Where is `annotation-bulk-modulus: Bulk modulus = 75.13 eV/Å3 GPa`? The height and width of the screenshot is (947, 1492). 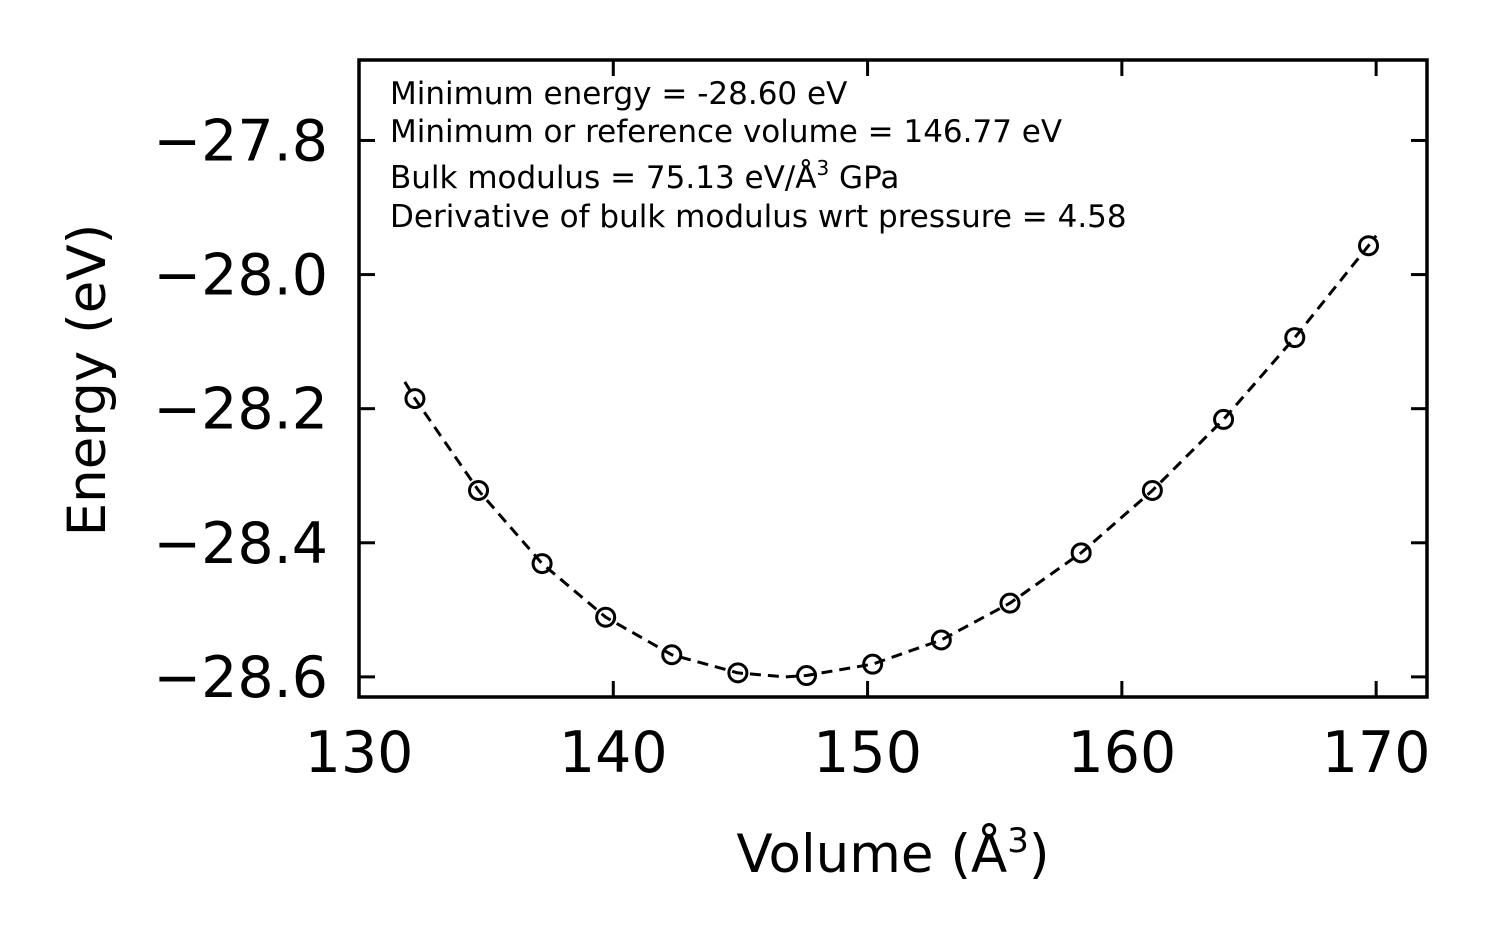 annotation-bulk-modulus: Bulk modulus = 75.13 eV/Å3 GPa is located at coordinates (644, 176).